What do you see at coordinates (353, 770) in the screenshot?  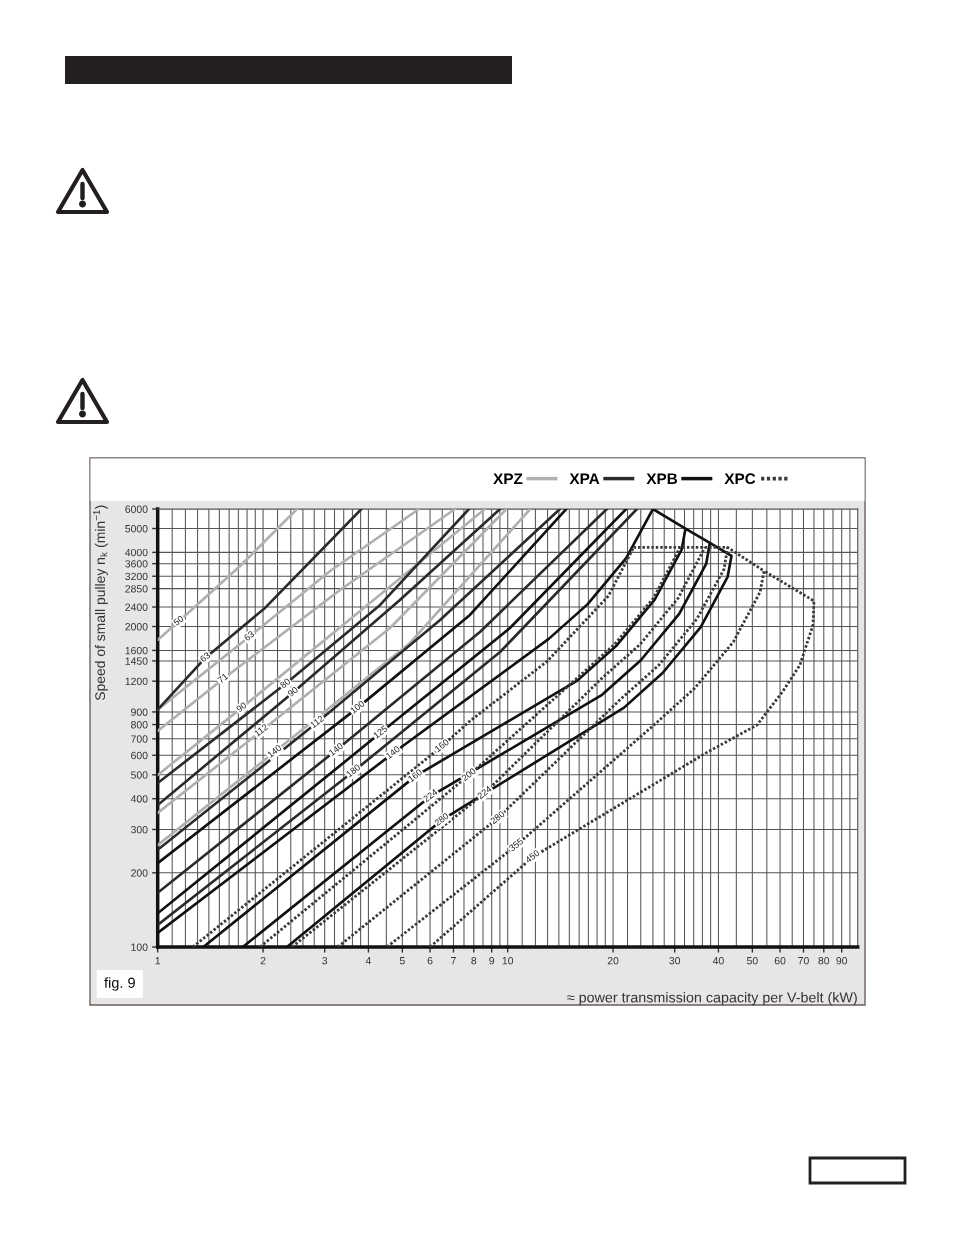 I see `annotation: 180` at bounding box center [353, 770].